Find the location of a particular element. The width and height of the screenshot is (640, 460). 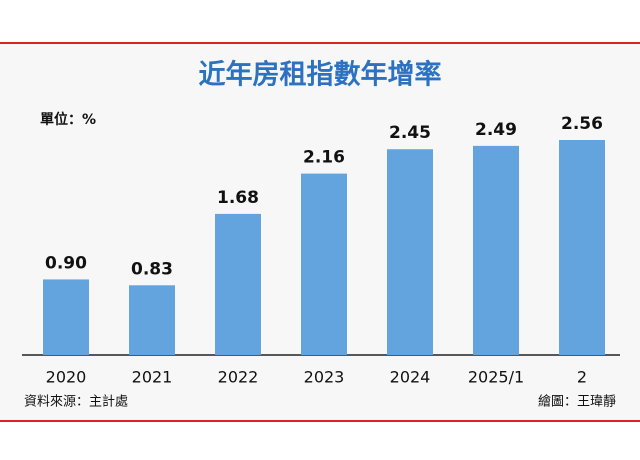

credit: 繪圖：王瑋靜 is located at coordinates (577, 402).